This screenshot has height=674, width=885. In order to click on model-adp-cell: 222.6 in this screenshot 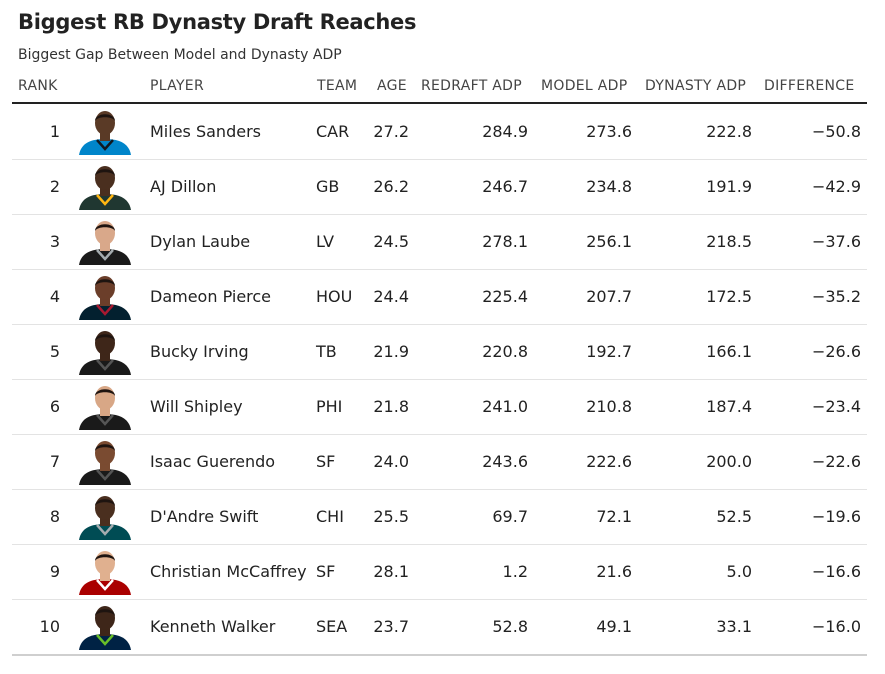, I will do `click(609, 461)`.